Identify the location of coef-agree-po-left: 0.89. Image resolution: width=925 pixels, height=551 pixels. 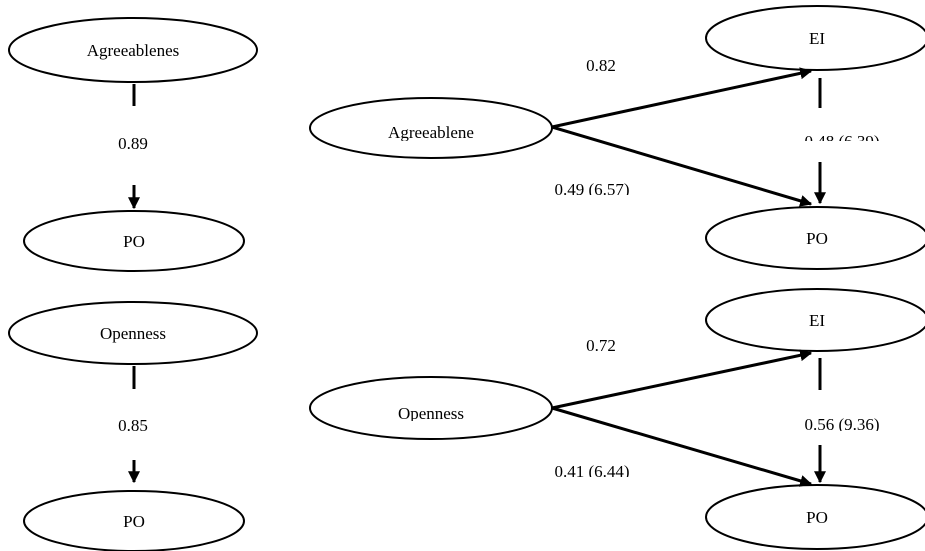
(133, 143).